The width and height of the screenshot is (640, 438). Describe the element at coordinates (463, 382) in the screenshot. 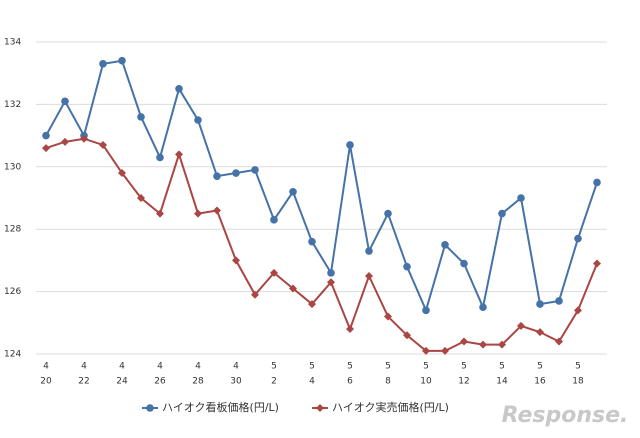

I see `x-tick-label: 12` at that location.